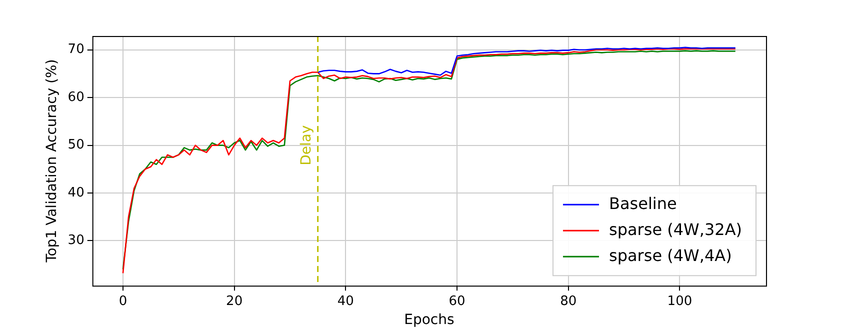 The width and height of the screenshot is (850, 329). I want to click on y-tick-label: 70, so click(76, 50).